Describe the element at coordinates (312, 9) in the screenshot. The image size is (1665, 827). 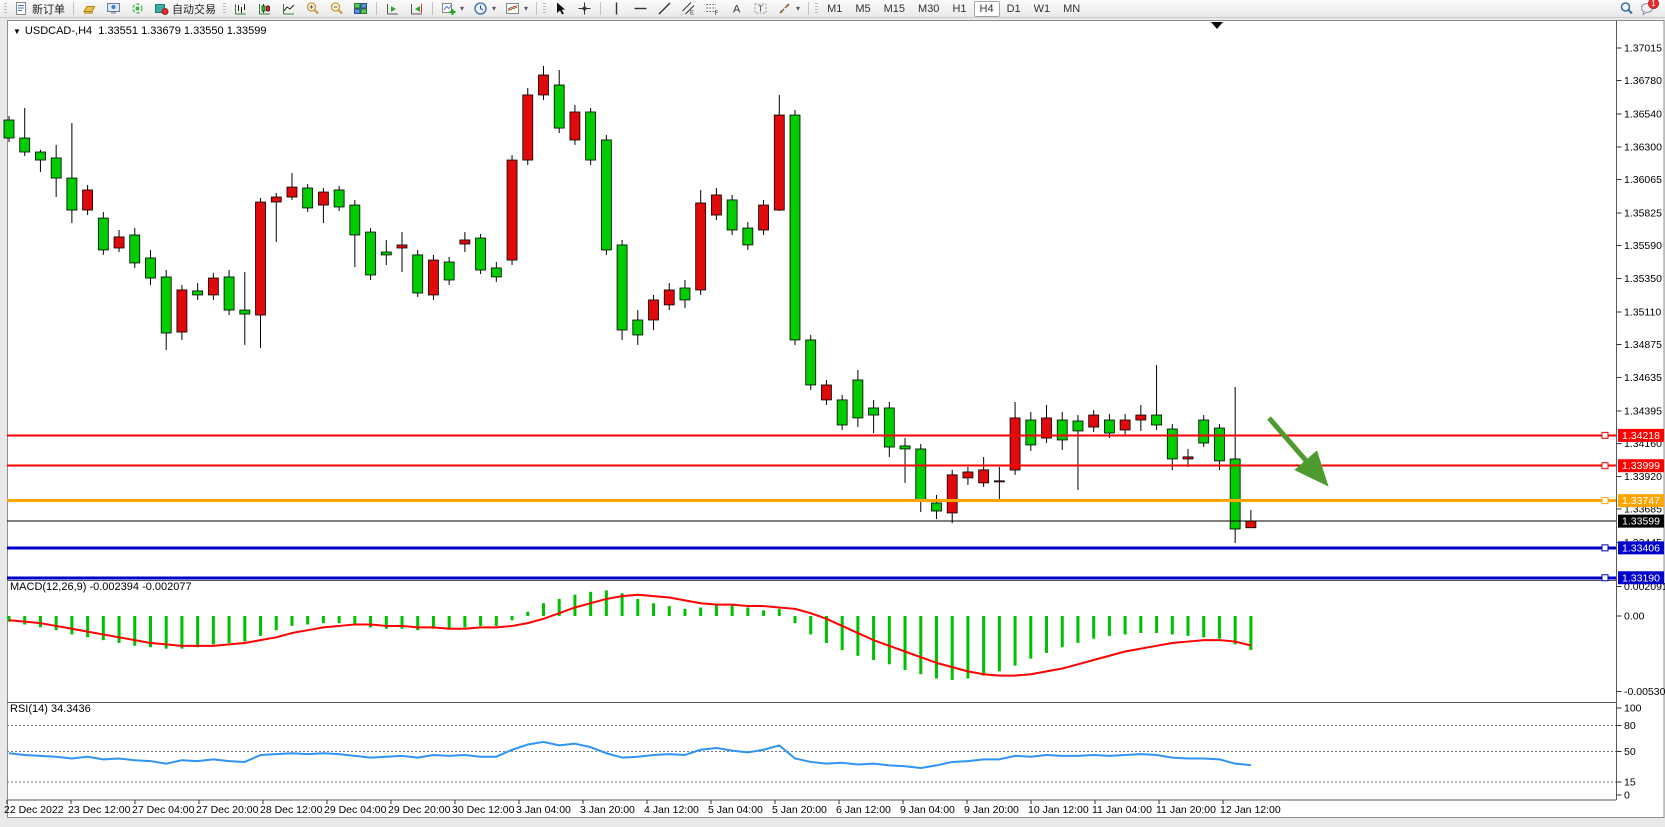
I see `zoom-in-button` at that location.